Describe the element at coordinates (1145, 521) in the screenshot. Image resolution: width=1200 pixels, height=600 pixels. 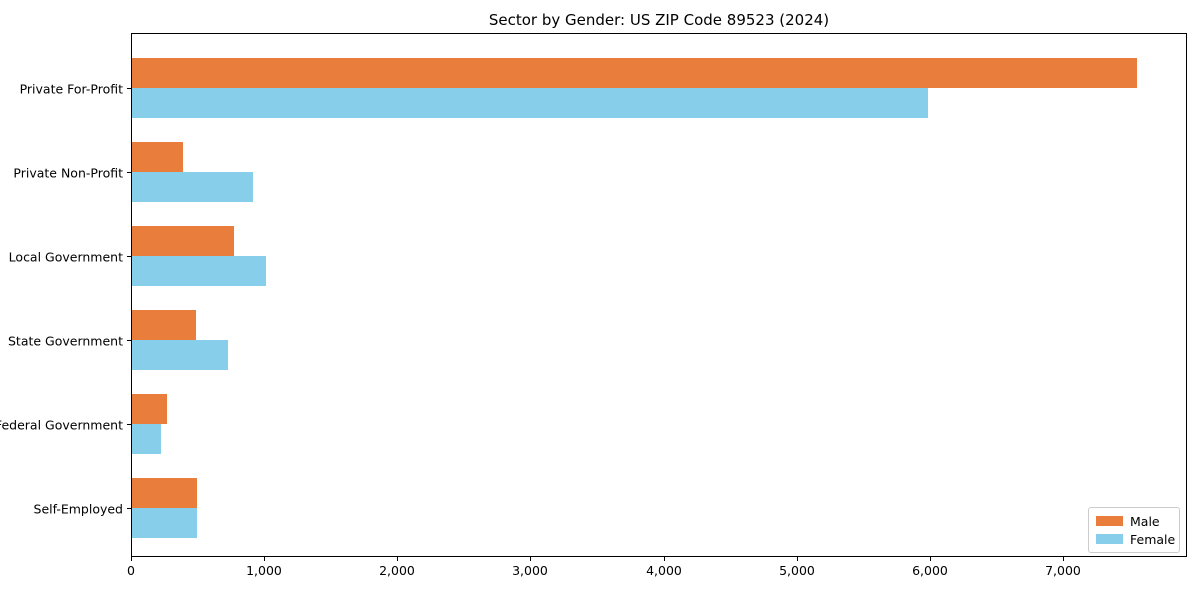
I see `legend-label: Male` at that location.